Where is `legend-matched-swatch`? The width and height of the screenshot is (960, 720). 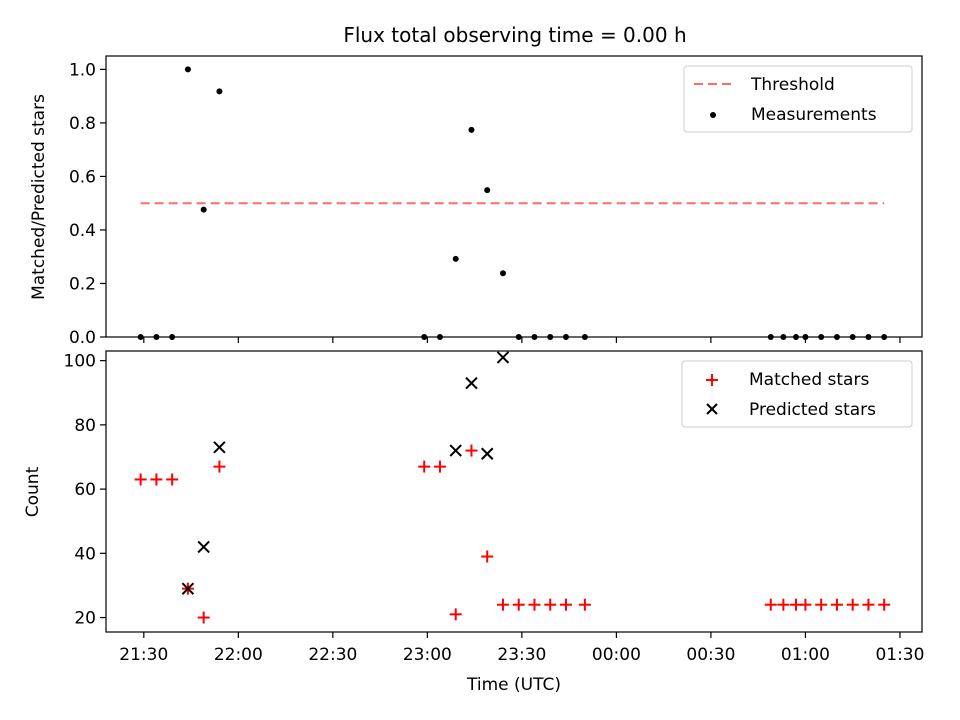 legend-matched-swatch is located at coordinates (712, 380).